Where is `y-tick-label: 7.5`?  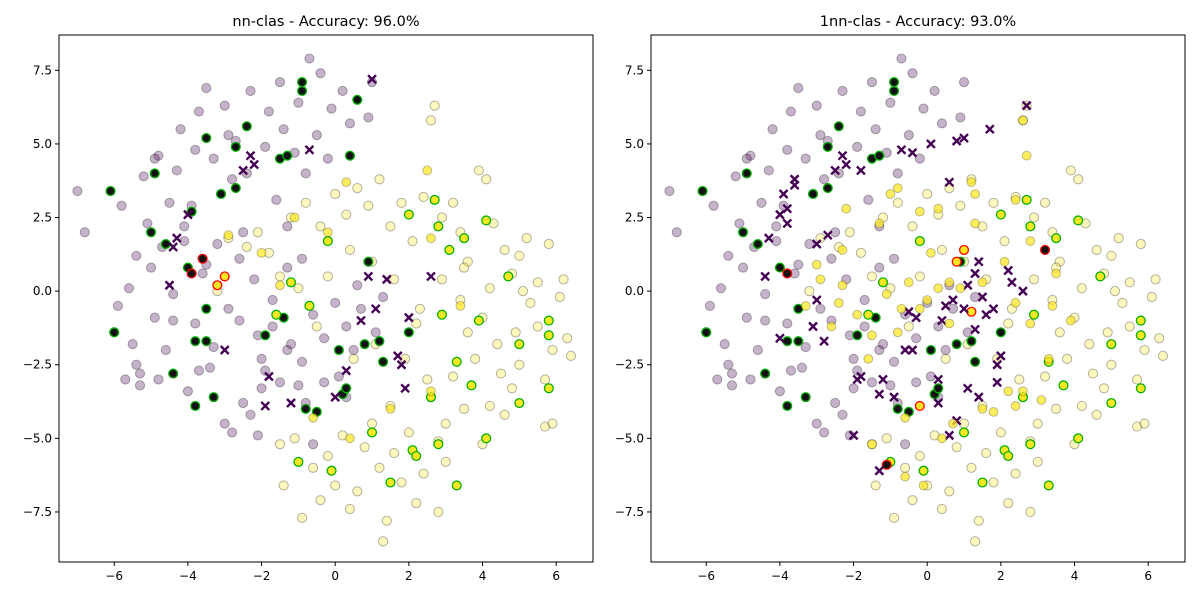 y-tick-label: 7.5 is located at coordinates (42, 70).